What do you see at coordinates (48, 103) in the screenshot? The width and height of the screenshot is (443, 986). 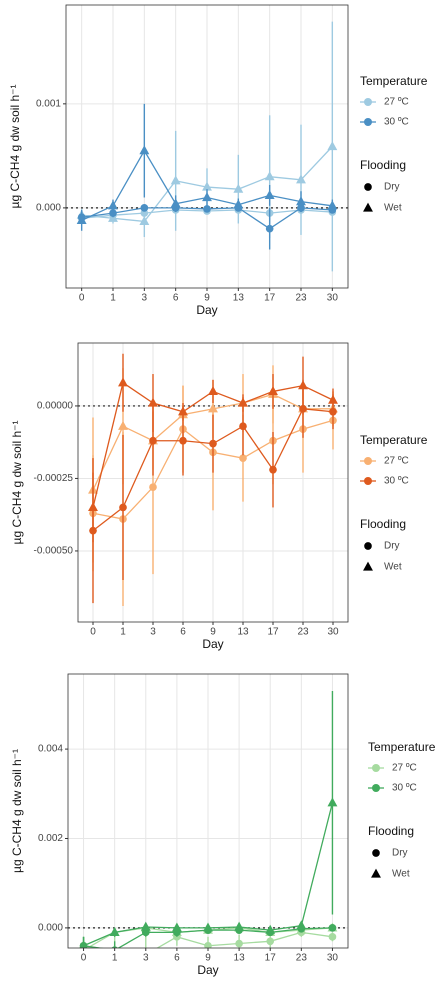 I see `y-tick-label: 0.001` at bounding box center [48, 103].